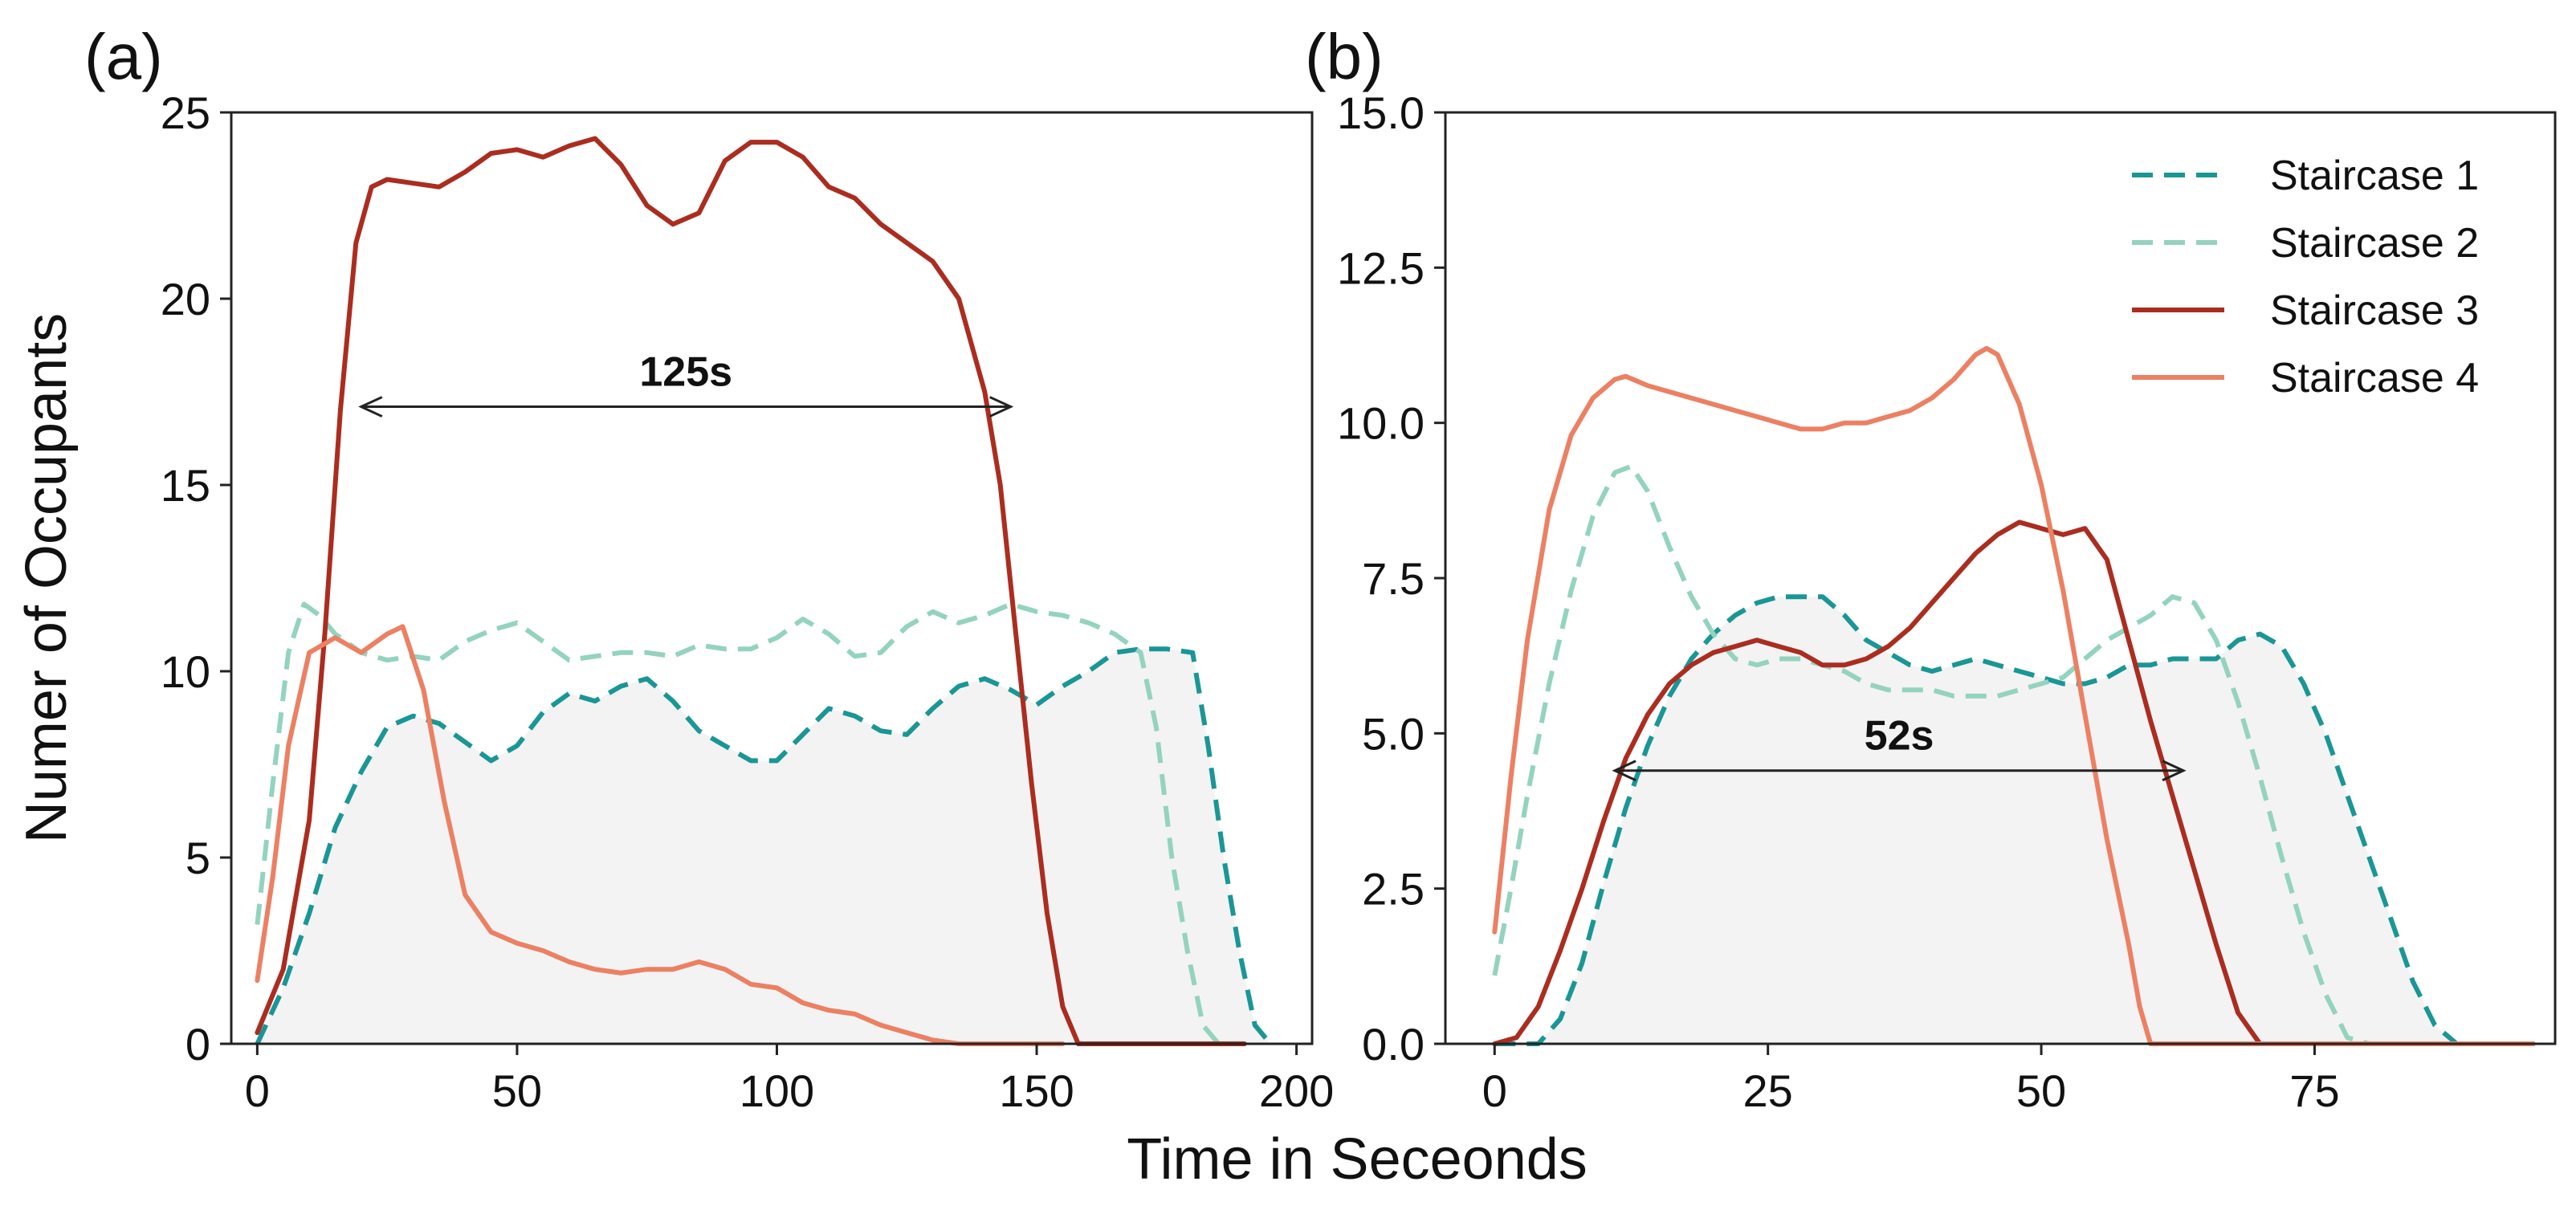 The image size is (2576, 1206). What do you see at coordinates (2174, 771) in the screenshot?
I see `panel-b-annotation-arrowhead-right` at bounding box center [2174, 771].